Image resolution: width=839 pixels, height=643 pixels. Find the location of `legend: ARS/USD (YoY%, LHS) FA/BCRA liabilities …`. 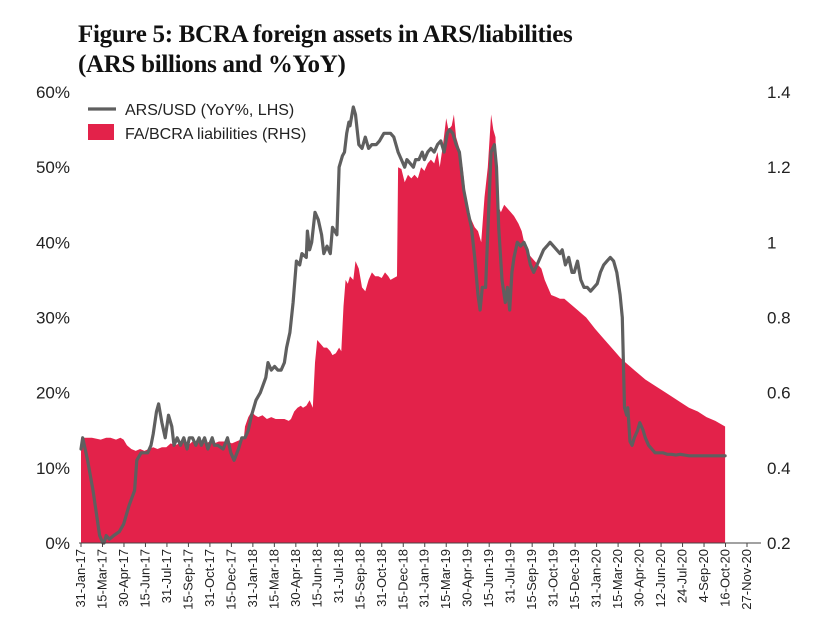

legend: ARS/USD (YoY%, LHS) FA/BCRA liabilities … is located at coordinates (197, 122).